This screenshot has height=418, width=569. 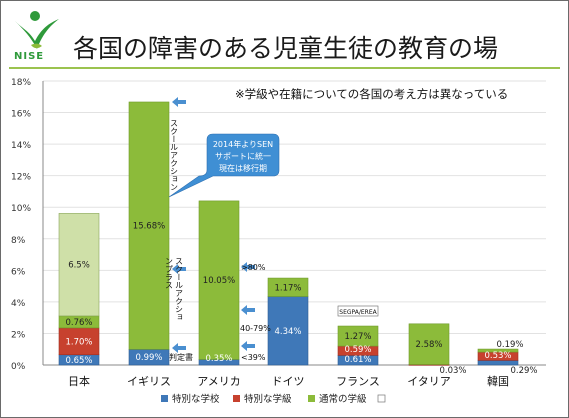 What do you see at coordinates (498, 381) in the screenshot?
I see `x-tick-label: 韓国` at bounding box center [498, 381].